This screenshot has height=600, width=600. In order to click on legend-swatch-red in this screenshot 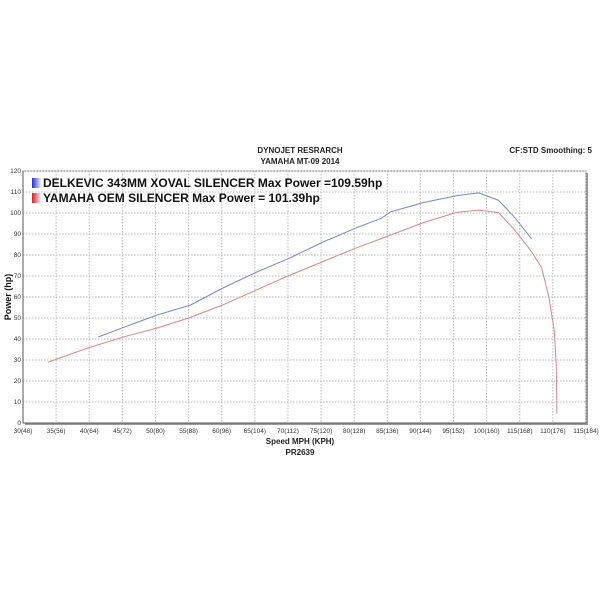, I will do `click(36, 198)`.